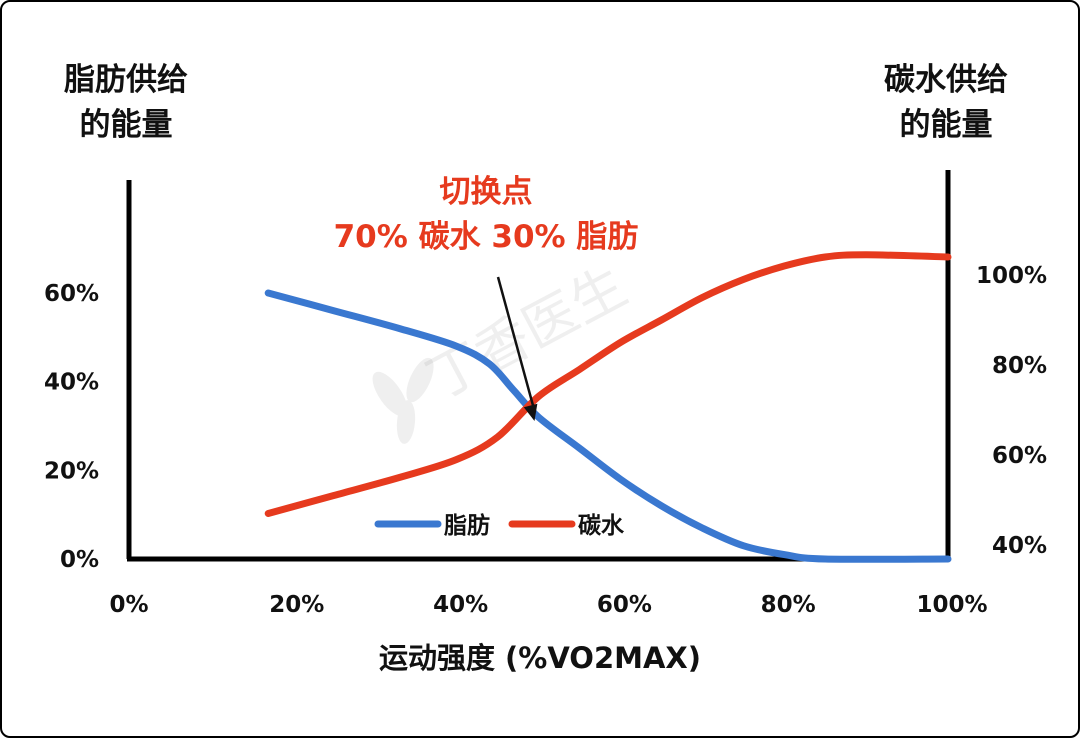 The width and height of the screenshot is (1080, 738). I want to click on legend-label-fat: 脂肪, so click(467, 525).